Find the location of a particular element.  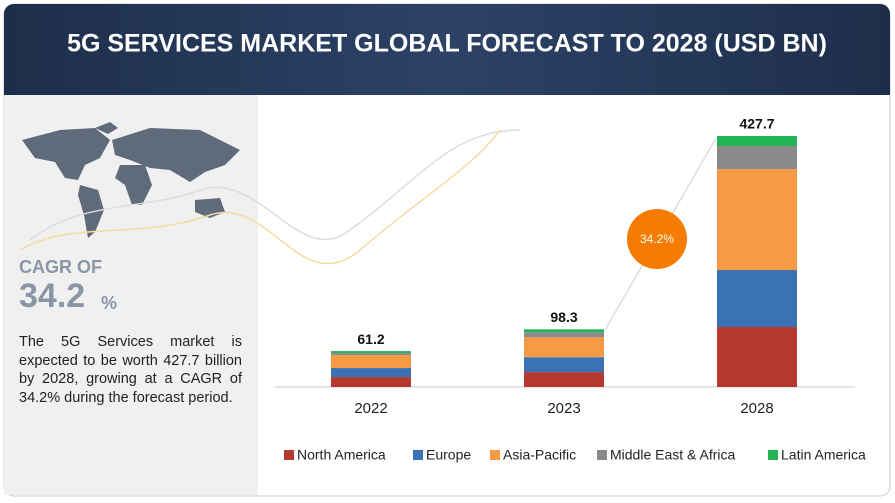

total-label: 98.3 is located at coordinates (563, 317).